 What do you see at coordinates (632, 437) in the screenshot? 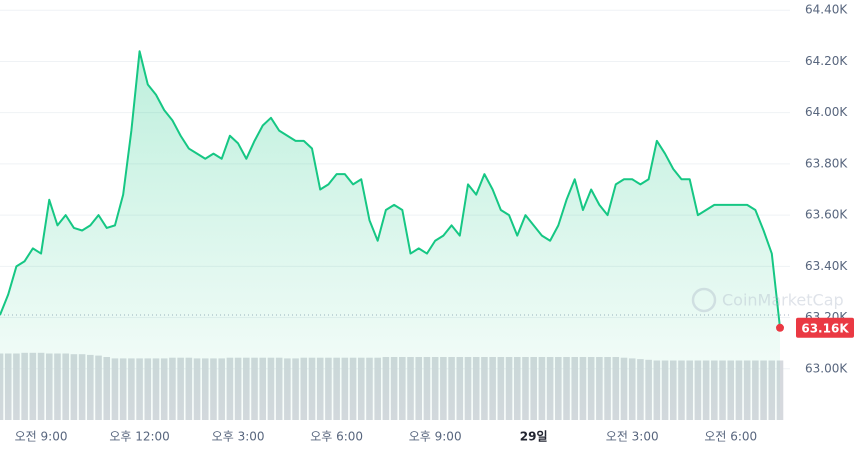
I see `x-tick-label: 오전 3:00` at bounding box center [632, 437].